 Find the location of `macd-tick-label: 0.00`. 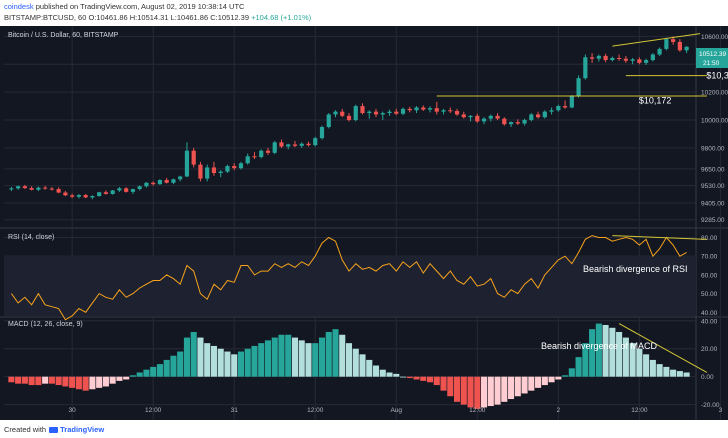

macd-tick-label: 0.00 is located at coordinates (707, 377).